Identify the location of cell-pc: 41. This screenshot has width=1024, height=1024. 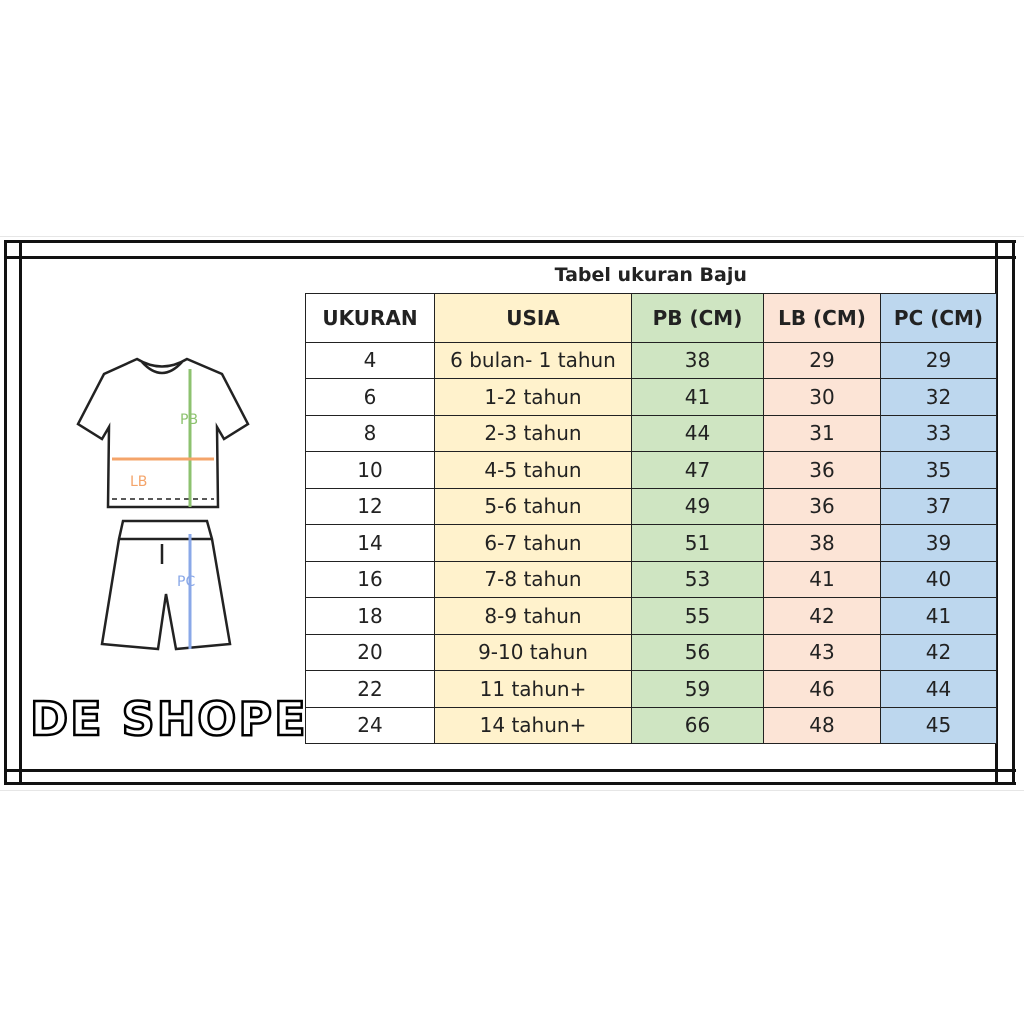
(938, 616).